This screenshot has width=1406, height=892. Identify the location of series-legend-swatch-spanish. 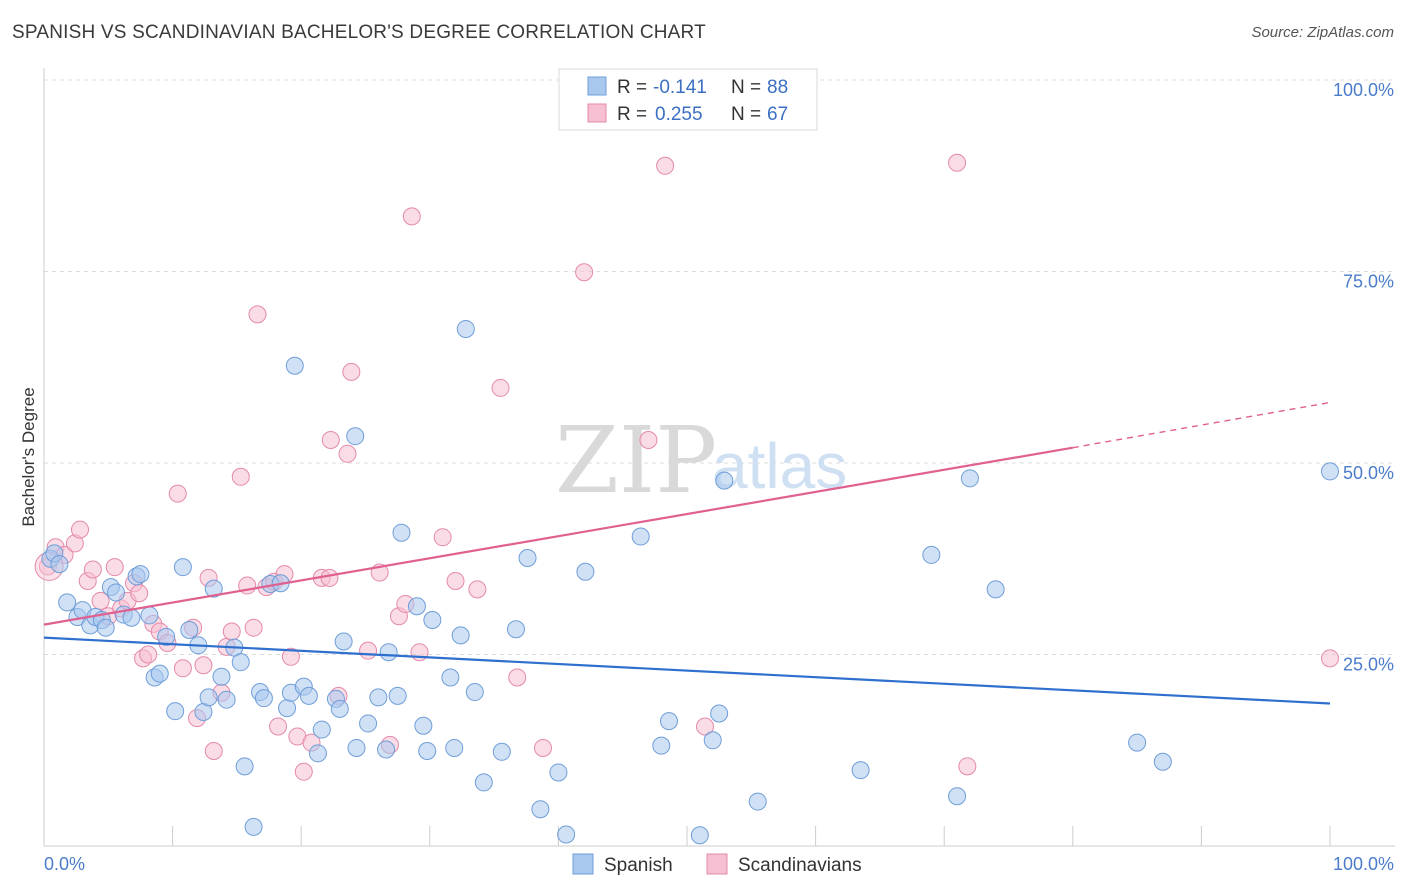
(583, 864).